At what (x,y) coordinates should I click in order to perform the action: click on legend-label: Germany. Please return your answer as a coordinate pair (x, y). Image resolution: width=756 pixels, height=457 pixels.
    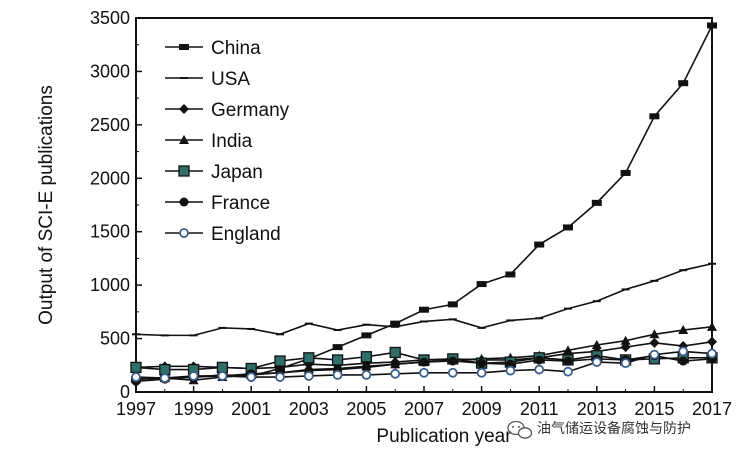
    Looking at the image, I should click on (250, 110).